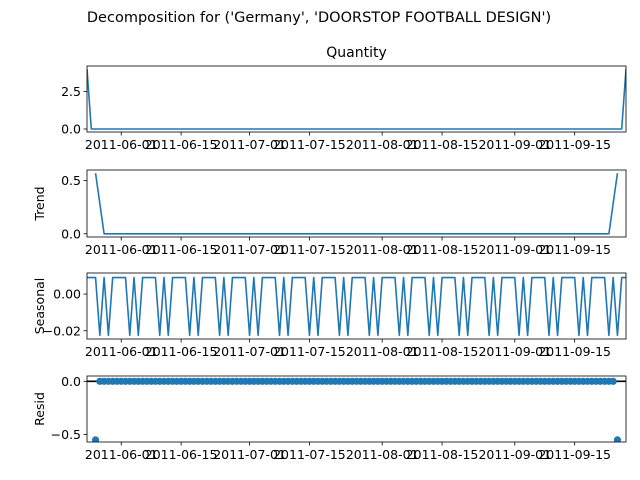  I want to click on y-tick-label: −0.5, so click(66, 434).